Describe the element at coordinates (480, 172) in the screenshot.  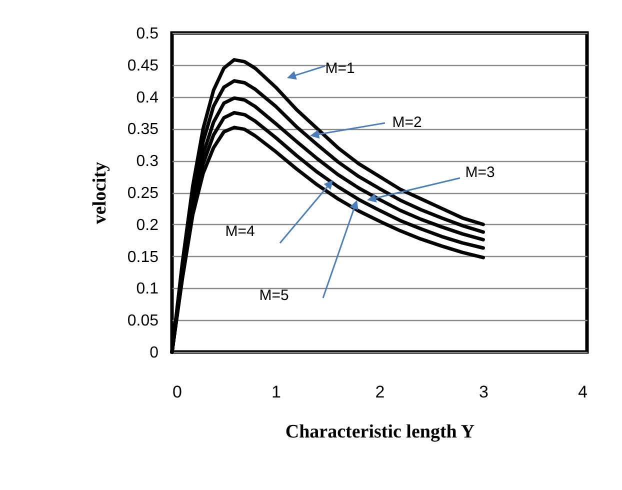
I see `annotation: M=3` at that location.